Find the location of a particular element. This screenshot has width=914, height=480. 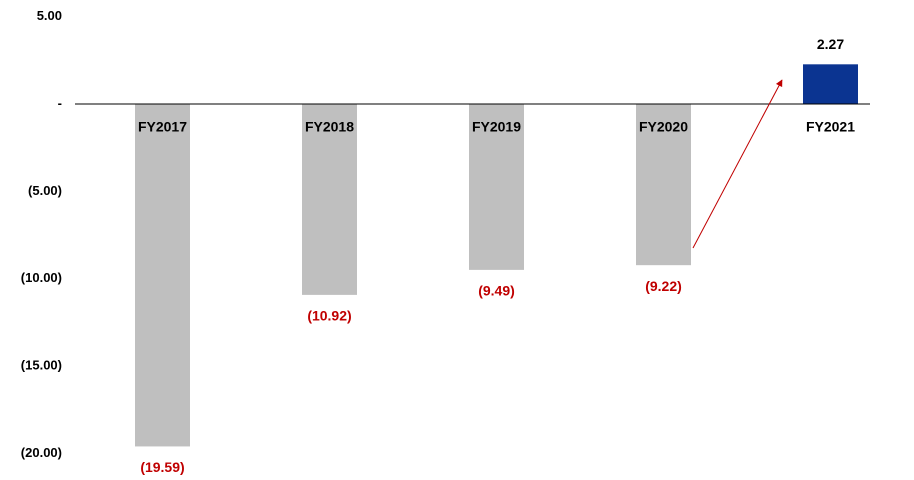

x-tick-label: FY2021 is located at coordinates (830, 127).